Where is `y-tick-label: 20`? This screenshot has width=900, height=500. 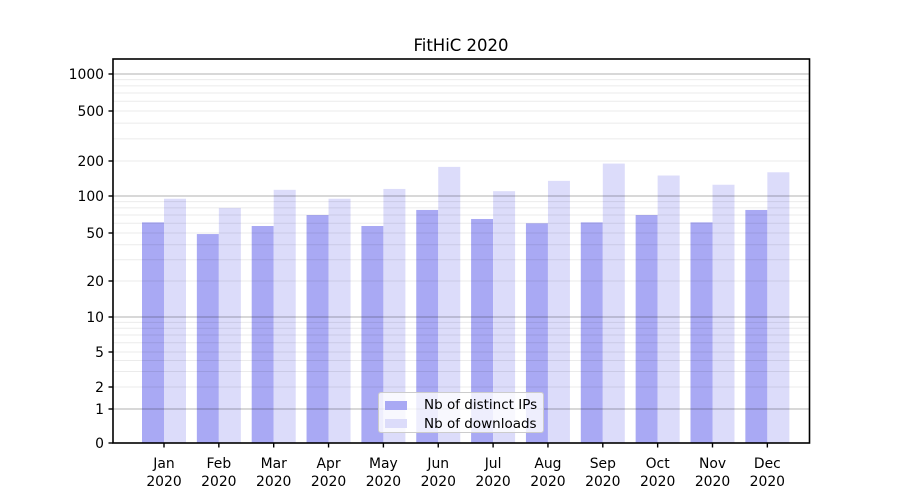 y-tick-label: 20 is located at coordinates (95, 282).